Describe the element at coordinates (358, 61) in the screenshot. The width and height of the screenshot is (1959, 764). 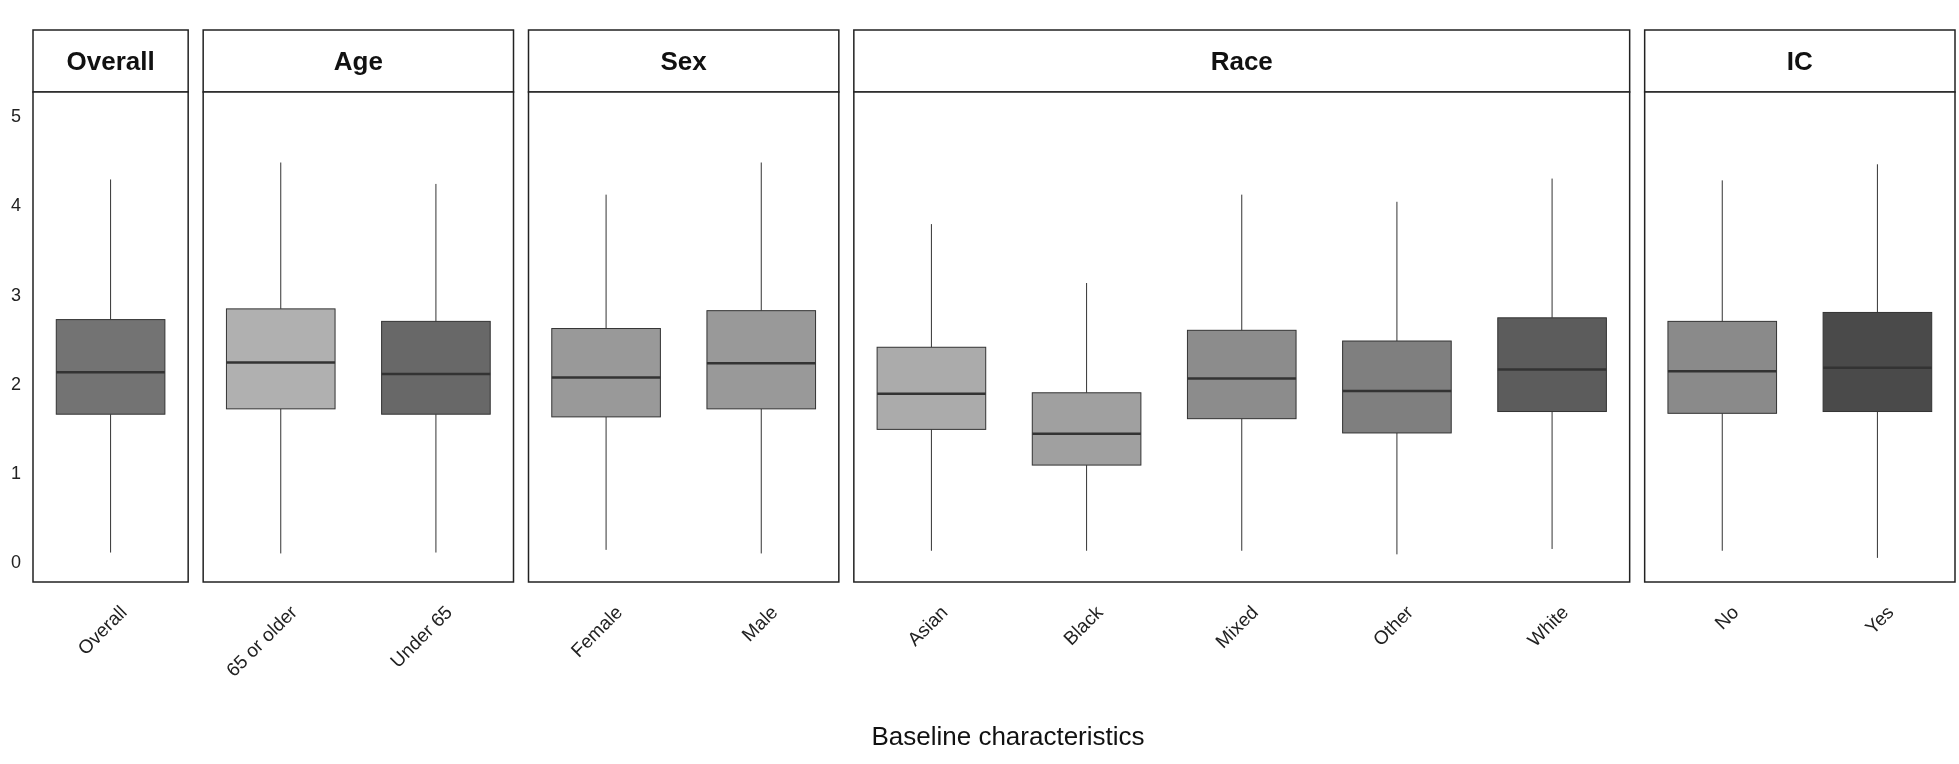
I see `chart-title: Age` at that location.